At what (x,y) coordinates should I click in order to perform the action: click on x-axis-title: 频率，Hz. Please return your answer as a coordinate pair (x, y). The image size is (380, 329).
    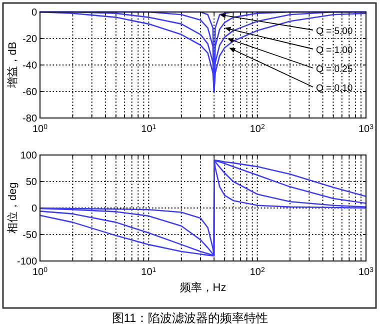
    Looking at the image, I should click on (203, 287).